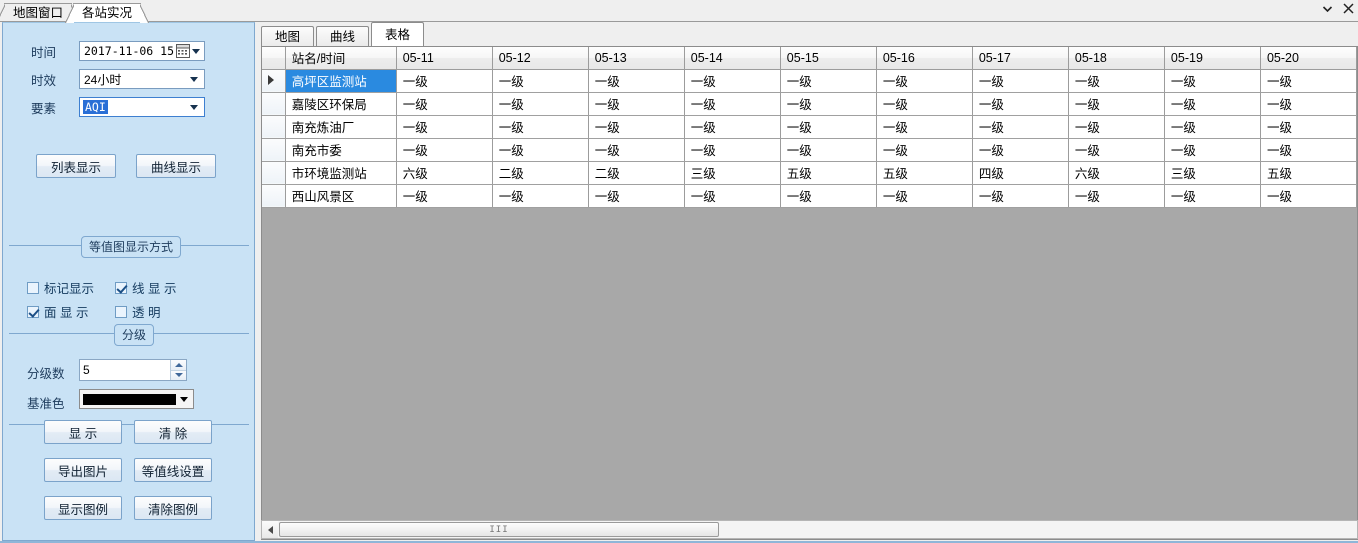 The width and height of the screenshot is (1358, 543). What do you see at coordinates (1327, 8) in the screenshot?
I see `chevron-down-icon` at bounding box center [1327, 8].